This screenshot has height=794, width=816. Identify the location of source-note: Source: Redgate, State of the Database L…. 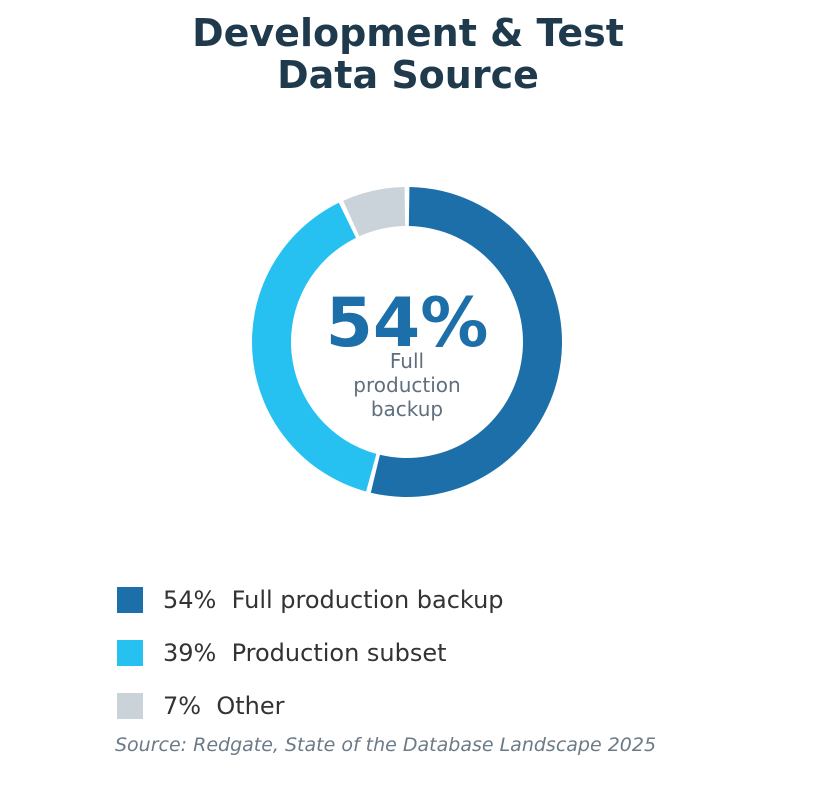
(386, 745).